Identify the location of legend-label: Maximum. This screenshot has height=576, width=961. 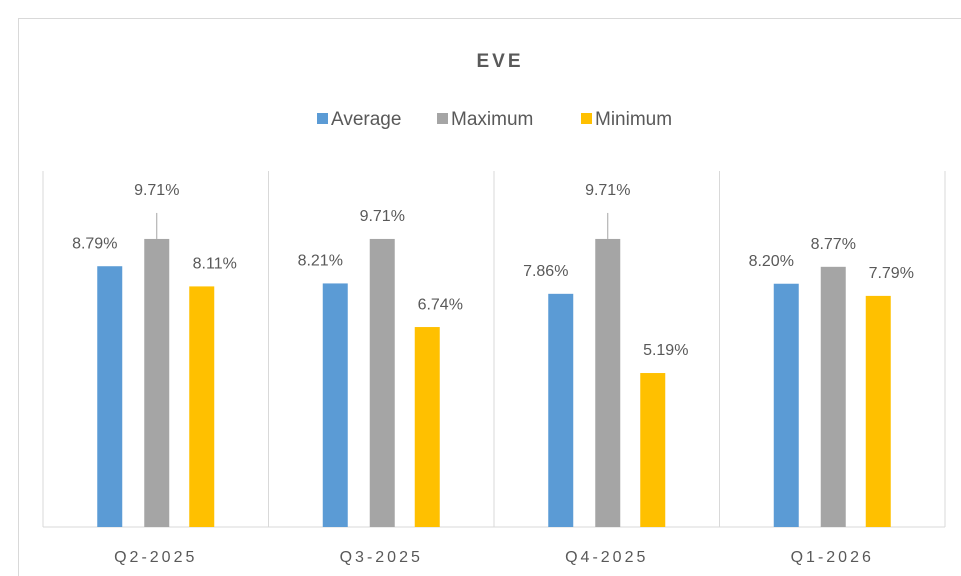
(492, 119).